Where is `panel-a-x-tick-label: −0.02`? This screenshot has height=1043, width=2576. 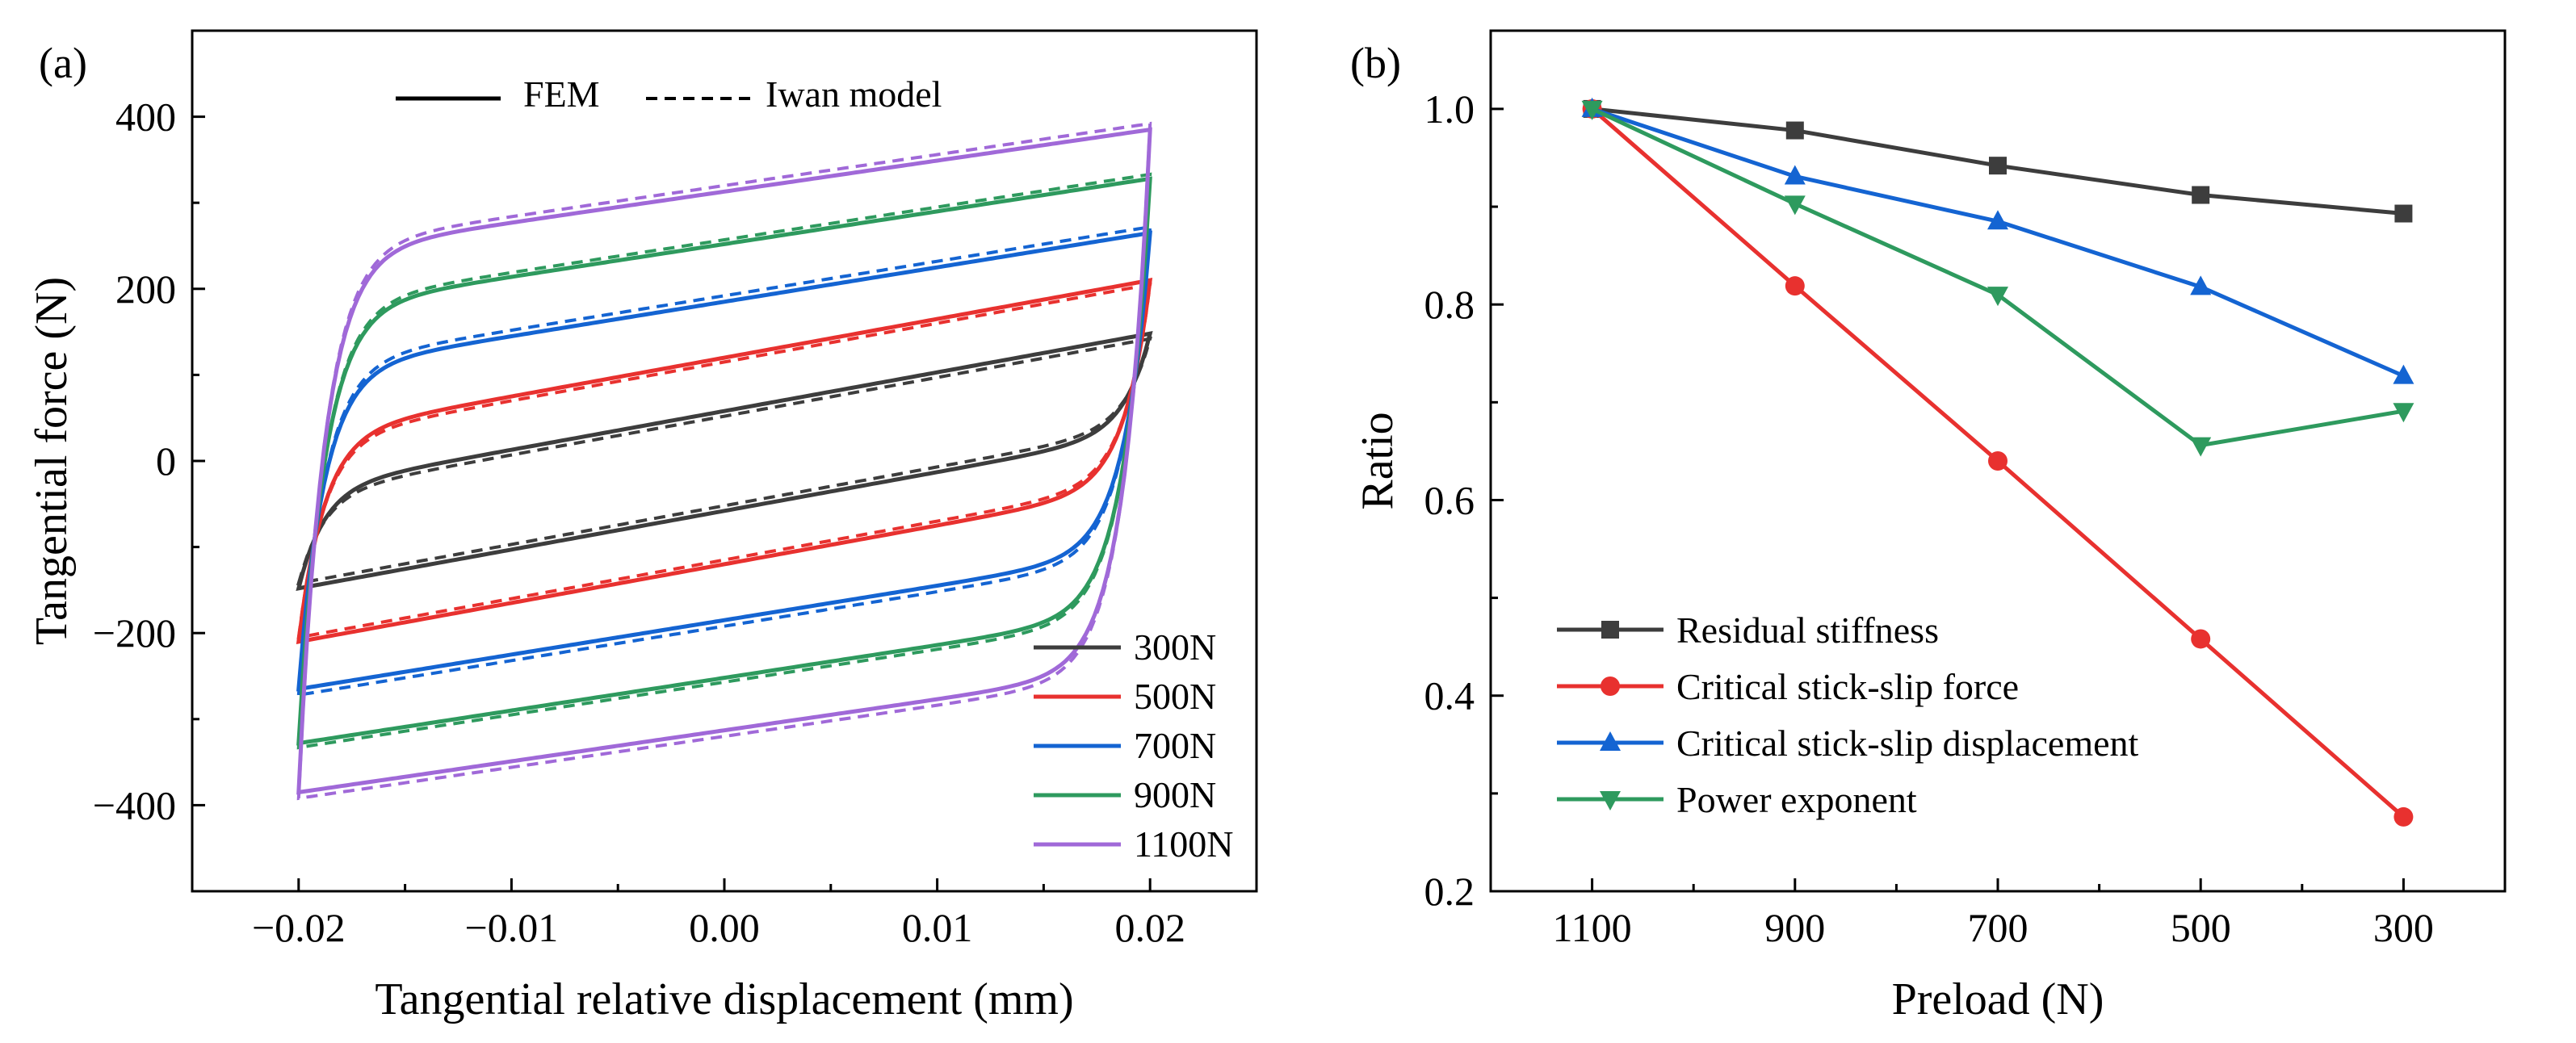
panel-a-x-tick-label: −0.02 is located at coordinates (299, 927).